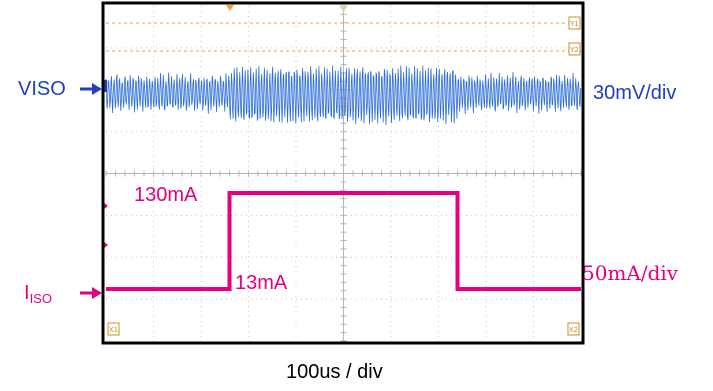  What do you see at coordinates (334, 372) in the screenshot?
I see `time-scale-label: 100us / div` at bounding box center [334, 372].